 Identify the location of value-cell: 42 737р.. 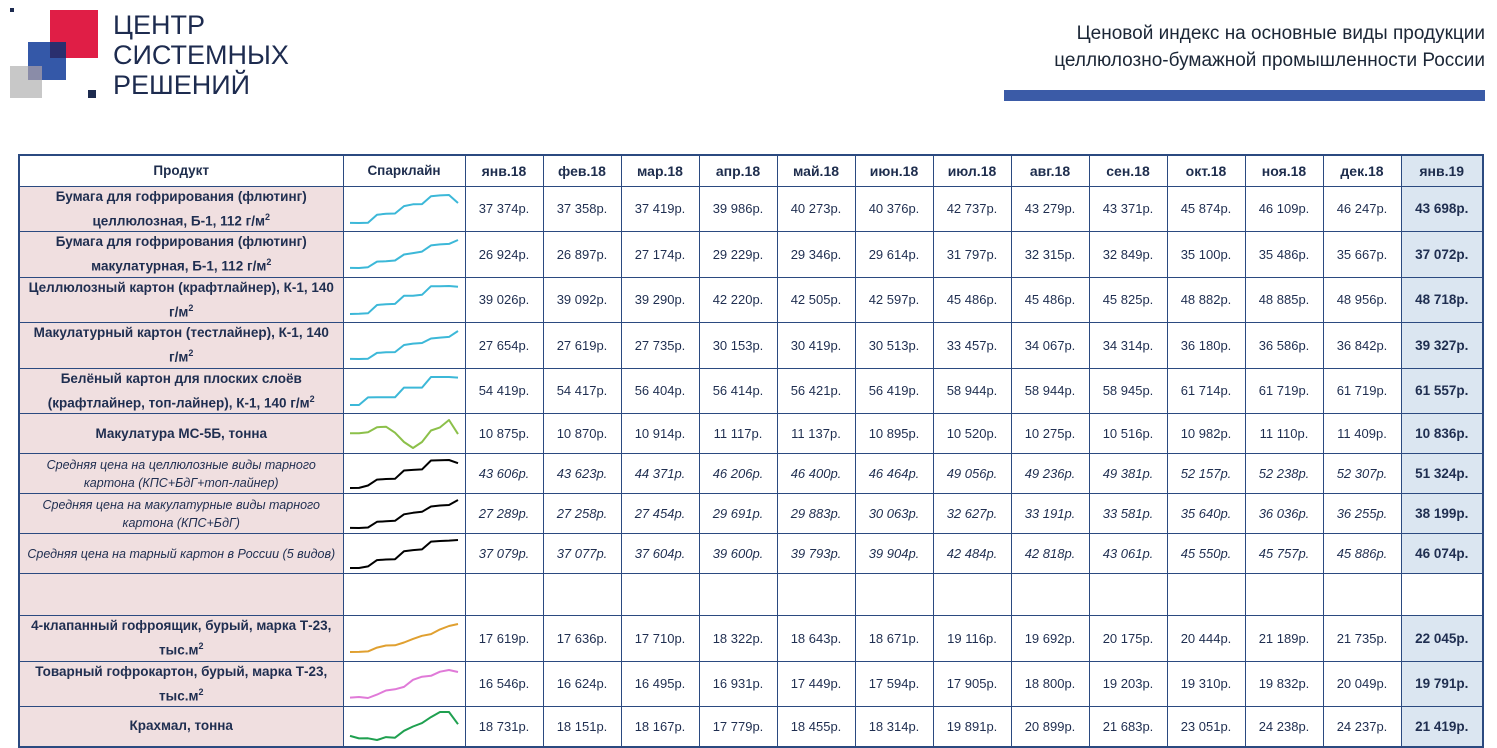
(972, 208).